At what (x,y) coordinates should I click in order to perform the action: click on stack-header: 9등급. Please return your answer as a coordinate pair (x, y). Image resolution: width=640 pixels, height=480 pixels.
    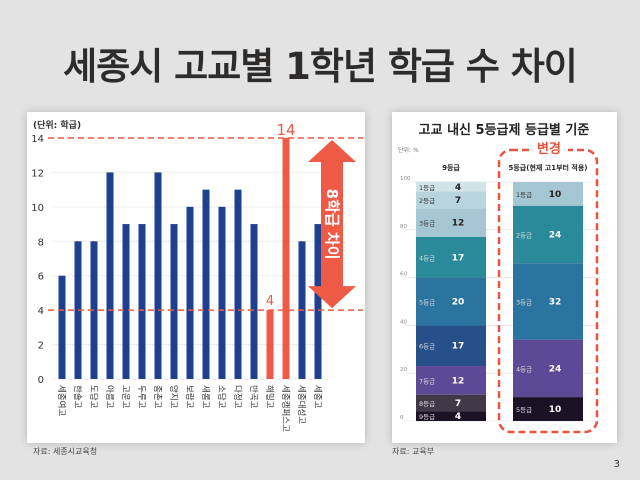
    Looking at the image, I should click on (451, 167).